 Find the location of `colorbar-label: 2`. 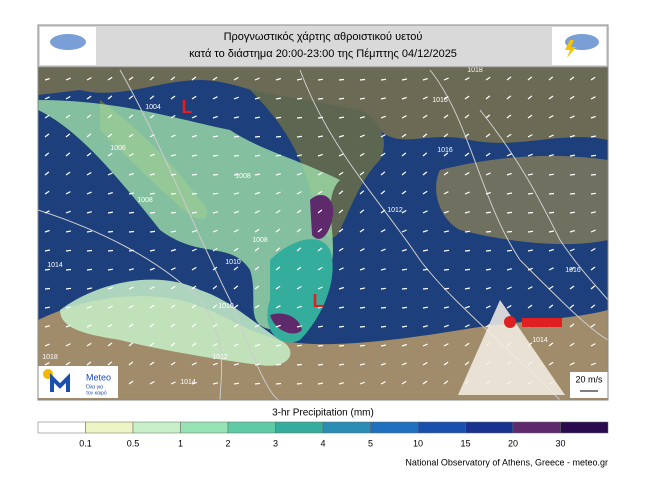

colorbar-label: 2 is located at coordinates (227, 443).